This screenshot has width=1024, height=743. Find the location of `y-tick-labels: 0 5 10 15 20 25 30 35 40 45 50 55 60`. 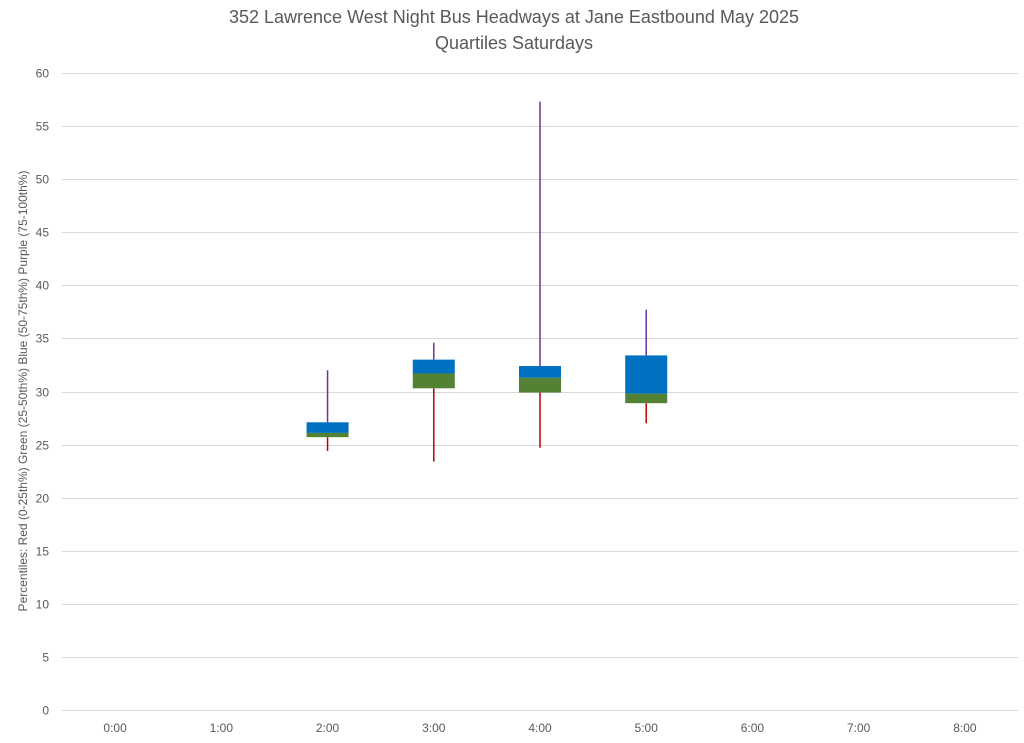

y-tick-labels: 0 5 10 15 20 25 30 35 40 45 50 55 60 is located at coordinates (43, 392).